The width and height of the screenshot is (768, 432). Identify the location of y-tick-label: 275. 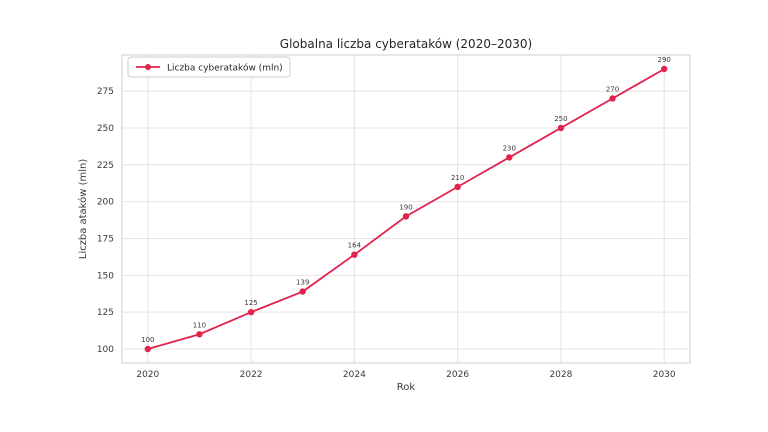
(105, 92).